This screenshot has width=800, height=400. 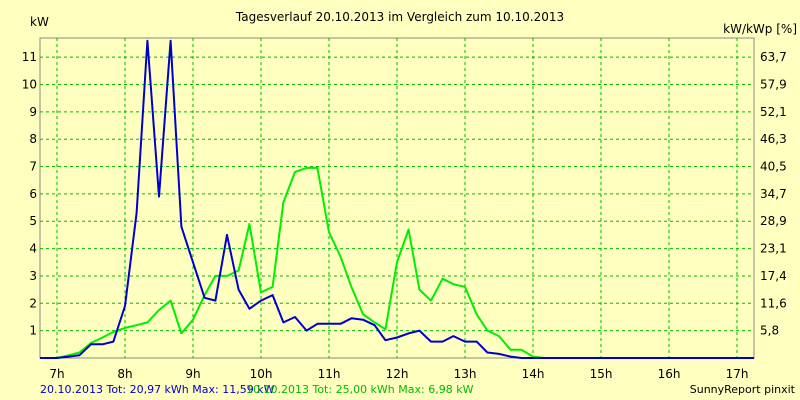 What do you see at coordinates (533, 374) in the screenshot?
I see `x-tick-label: 14h` at bounding box center [533, 374].